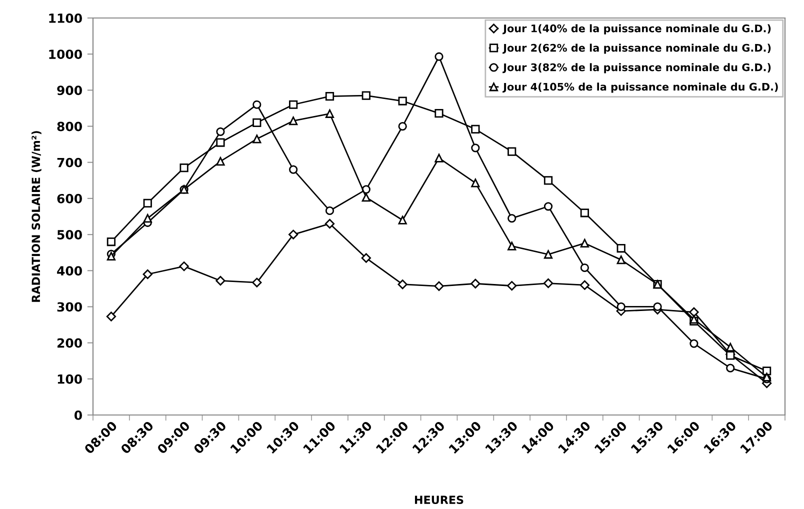 Image resolution: width=804 pixels, height=509 pixels. What do you see at coordinates (65, 55) in the screenshot?
I see `y-tick-label: 1000` at bounding box center [65, 55].